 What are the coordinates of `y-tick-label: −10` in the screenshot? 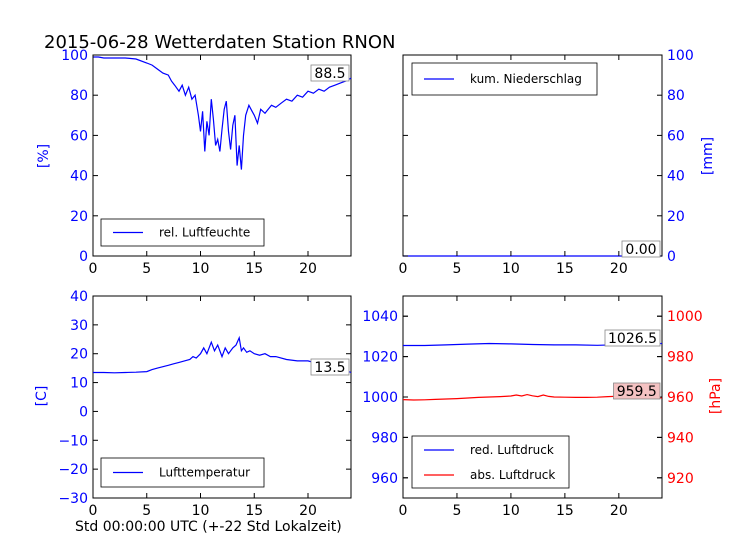 It's located at (73, 441).